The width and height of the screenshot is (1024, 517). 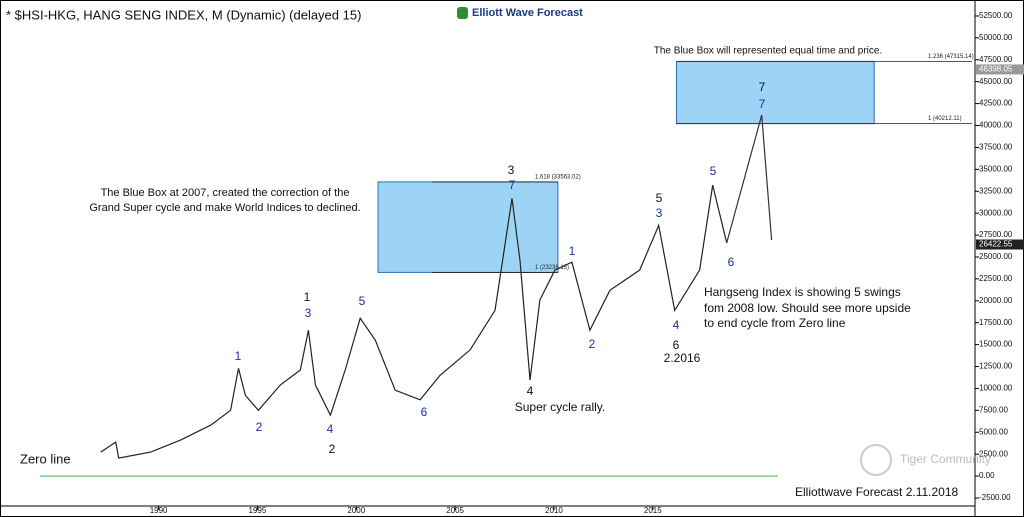 What do you see at coordinates (996, 69) in the screenshot?
I see `price-tag-label: 46398.05` at bounding box center [996, 69].